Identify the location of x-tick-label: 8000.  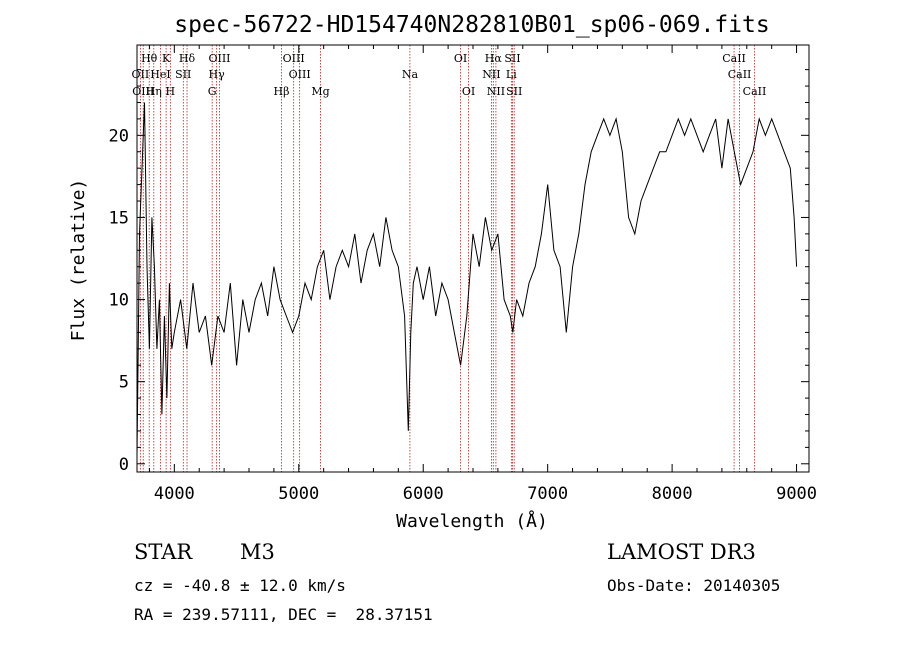
(672, 494).